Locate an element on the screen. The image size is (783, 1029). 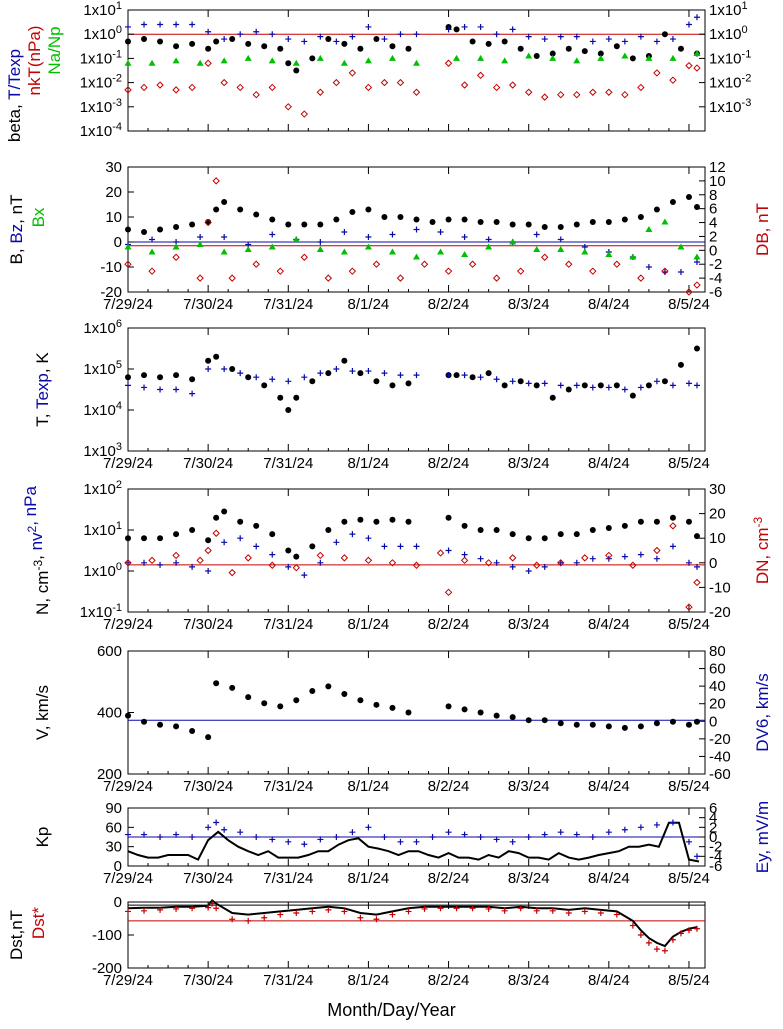
x-tick-label: 8/4/24 is located at coordinates (609, 624).